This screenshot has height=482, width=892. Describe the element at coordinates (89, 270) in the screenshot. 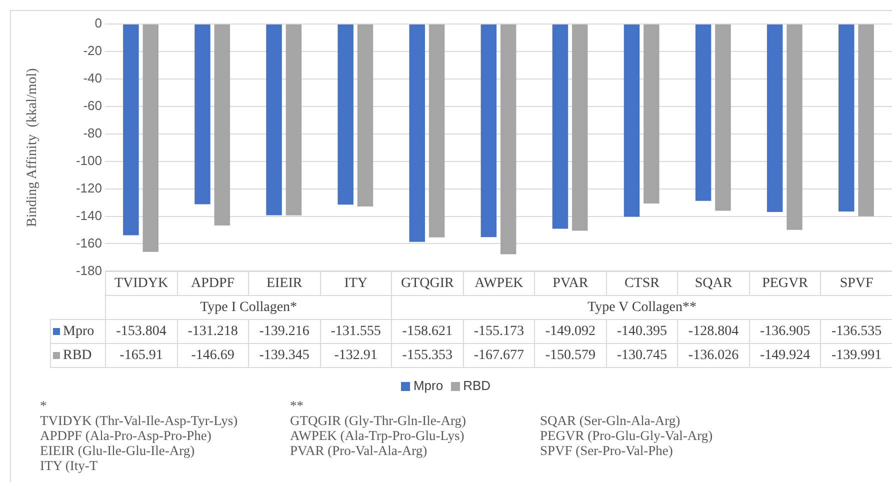

I see `y-tick-label: -180` at that location.